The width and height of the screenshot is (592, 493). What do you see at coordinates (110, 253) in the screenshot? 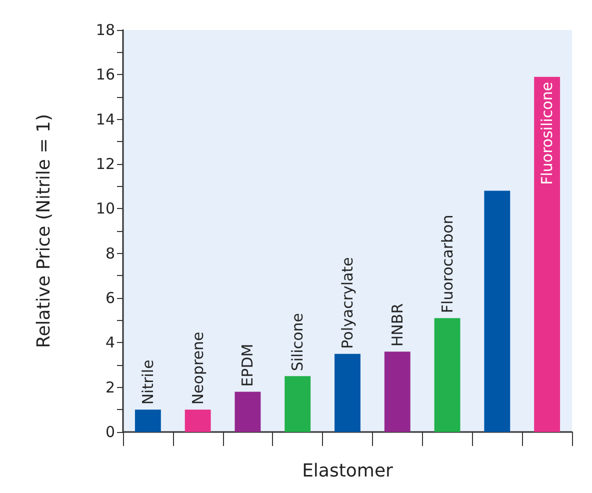
I see `y-tick-label: 8` at bounding box center [110, 253].